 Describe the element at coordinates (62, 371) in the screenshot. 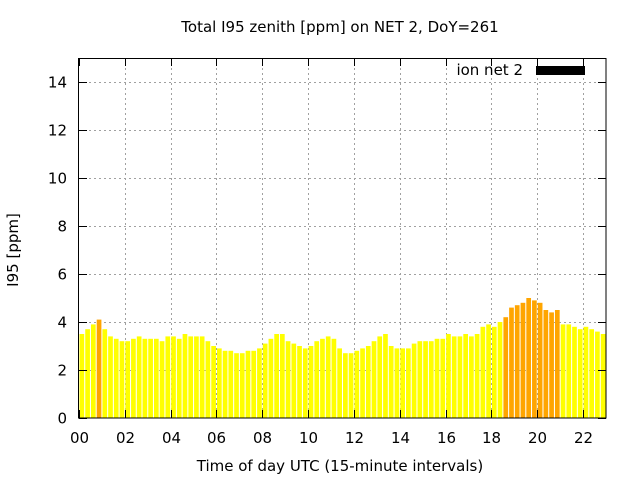

I see `y-tick-label: 2` at that location.